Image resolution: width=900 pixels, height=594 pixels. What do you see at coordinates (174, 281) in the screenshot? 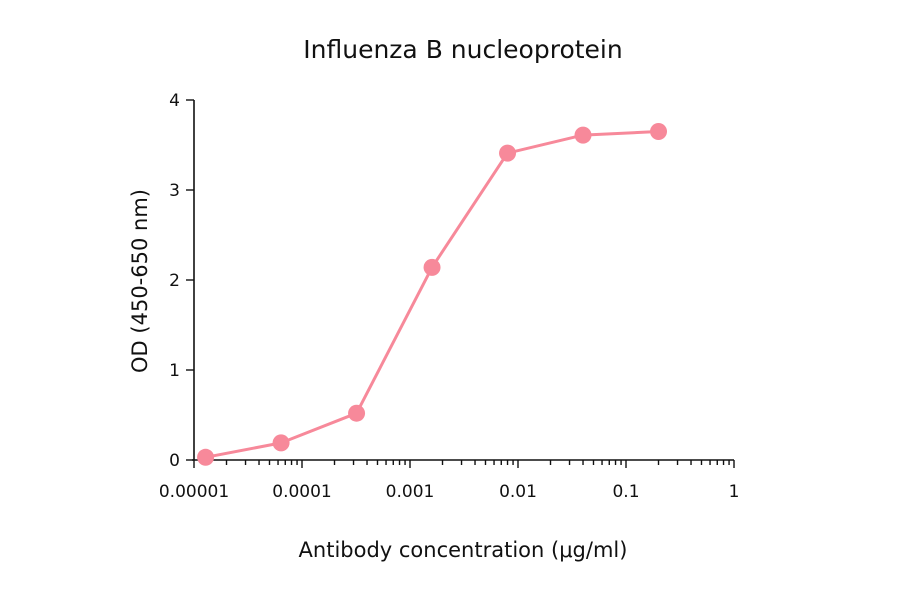
I see `y-tick-label: 2` at bounding box center [174, 281].